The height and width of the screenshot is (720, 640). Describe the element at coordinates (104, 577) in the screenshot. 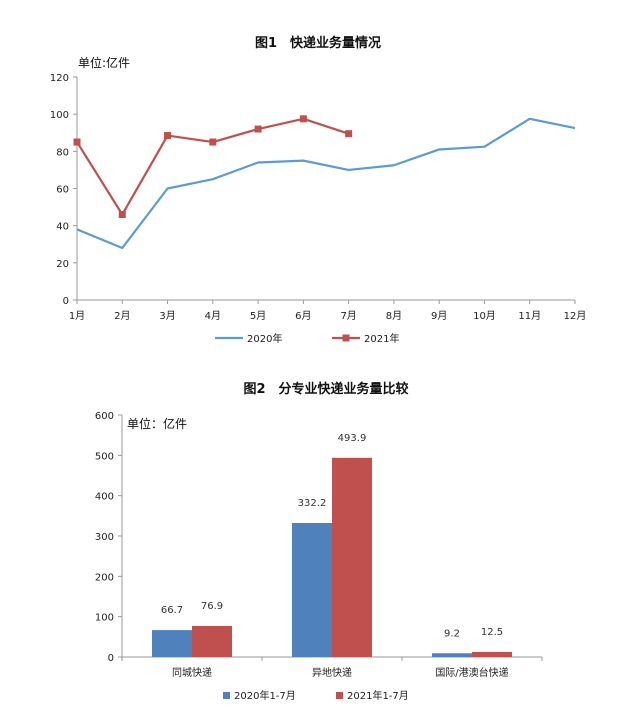

I see `chart2-y-tick-label: 200` at that location.